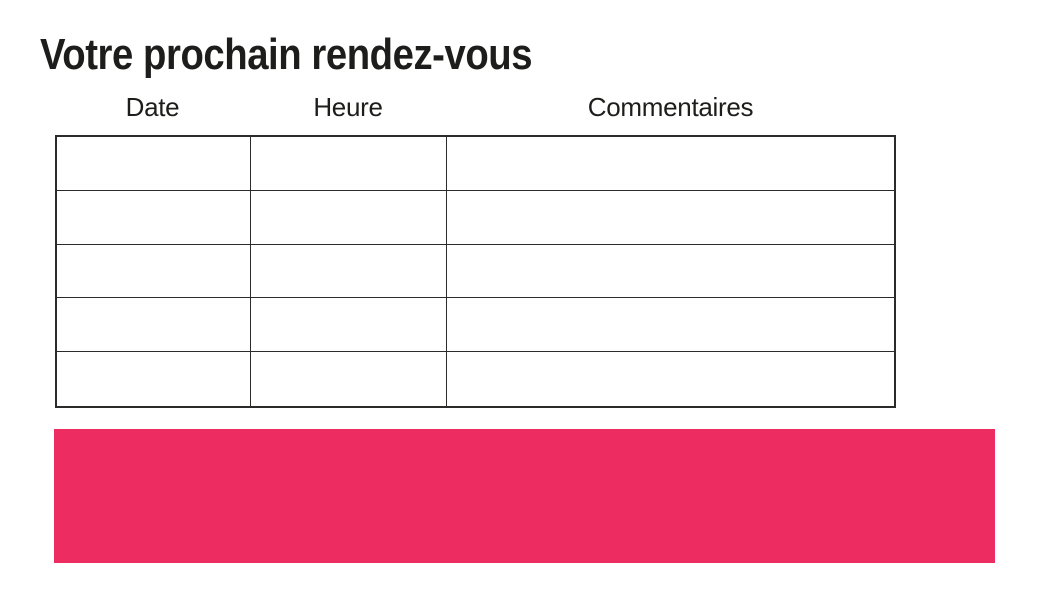 This screenshot has width=1050, height=600. Describe the element at coordinates (152, 107) in the screenshot. I see `column-header-date: Date` at that location.